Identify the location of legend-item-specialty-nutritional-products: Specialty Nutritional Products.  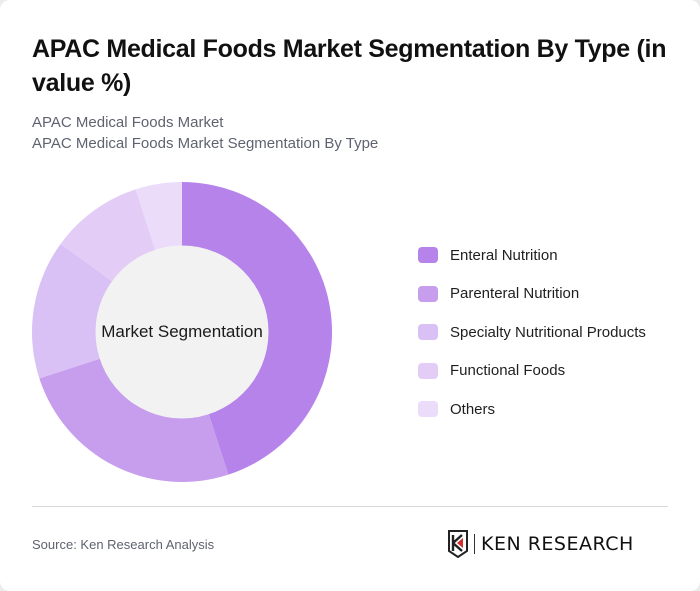
(532, 332).